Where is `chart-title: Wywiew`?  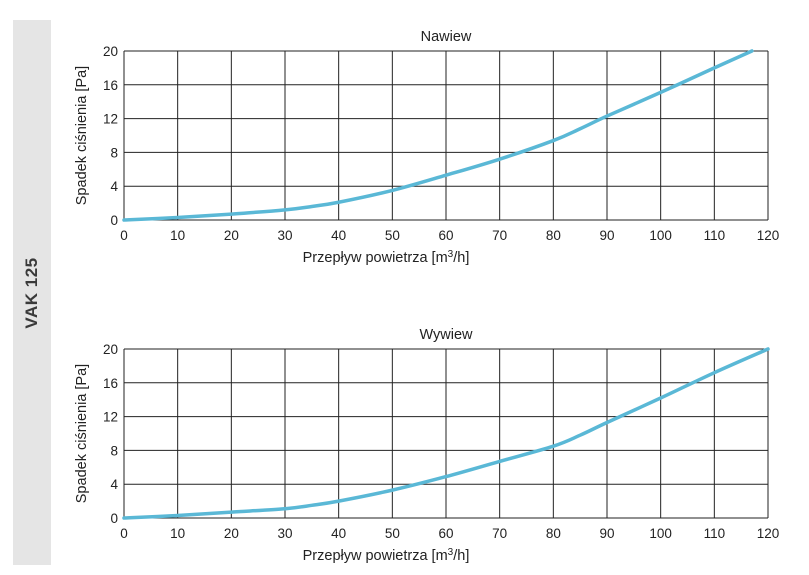
chart-title: Wywiew is located at coordinates (446, 335).